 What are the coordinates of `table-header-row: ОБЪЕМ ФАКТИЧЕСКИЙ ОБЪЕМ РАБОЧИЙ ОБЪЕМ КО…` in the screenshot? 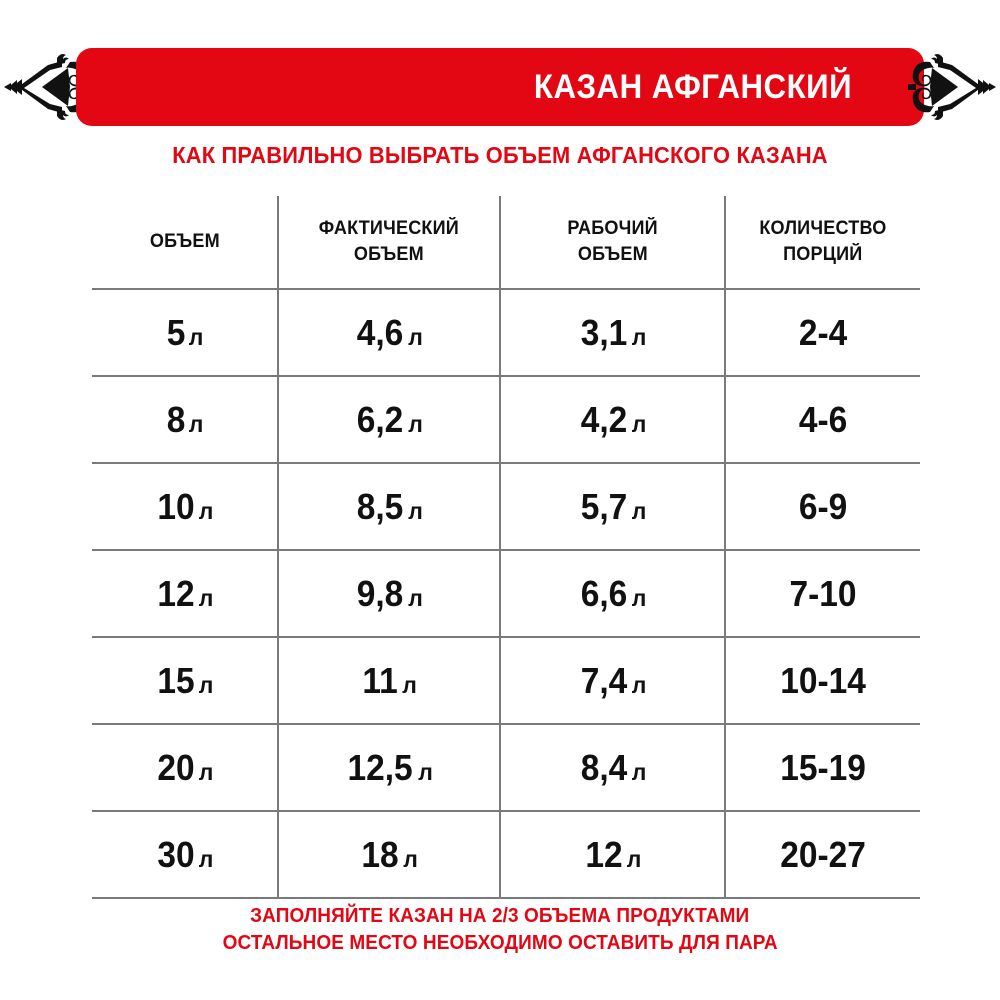 It's located at (506, 242).